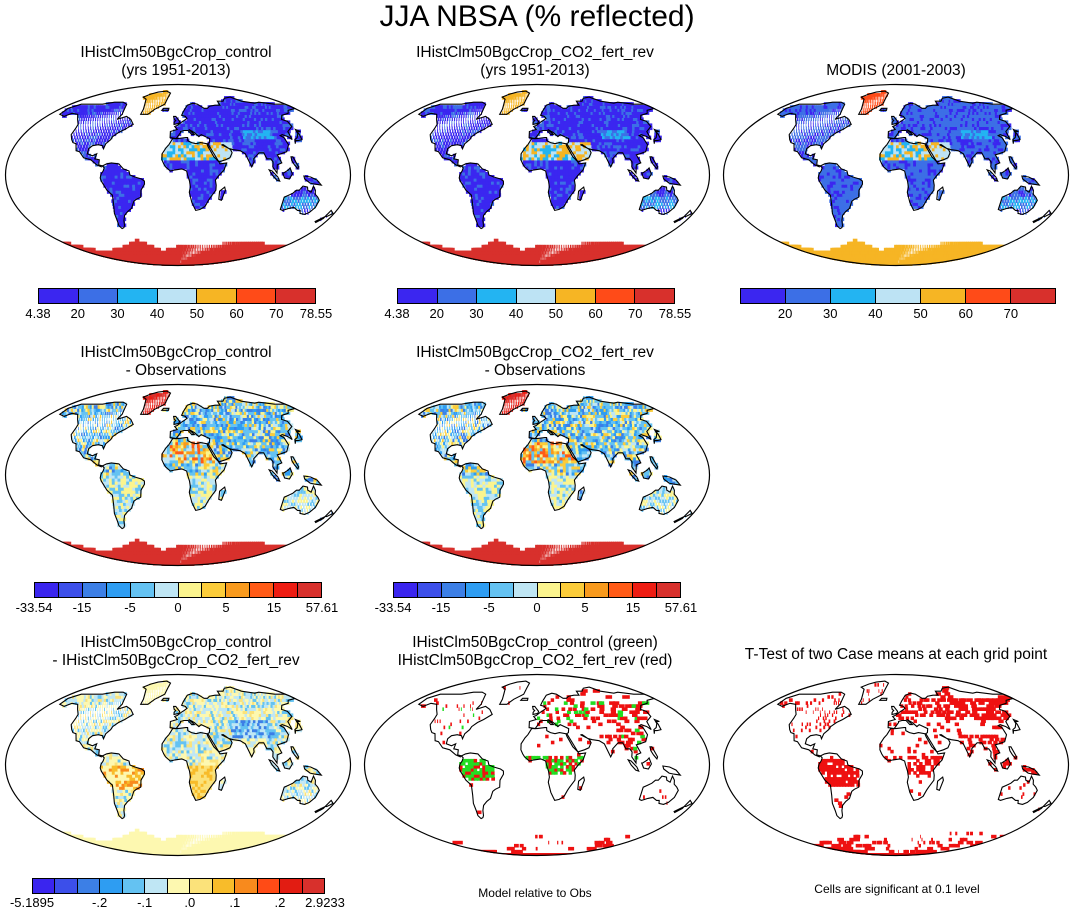 The image size is (1074, 911). I want to click on colorbar-tick-label: -33.54, so click(34, 607).